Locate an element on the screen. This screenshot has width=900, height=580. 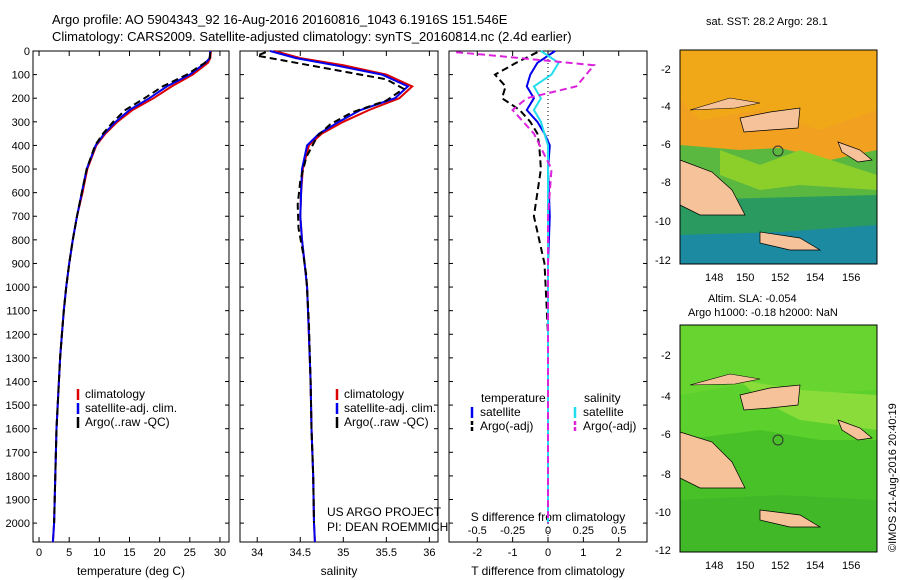
project-credit-2: PI: DEAN ROEMMICH is located at coordinates (388, 527).